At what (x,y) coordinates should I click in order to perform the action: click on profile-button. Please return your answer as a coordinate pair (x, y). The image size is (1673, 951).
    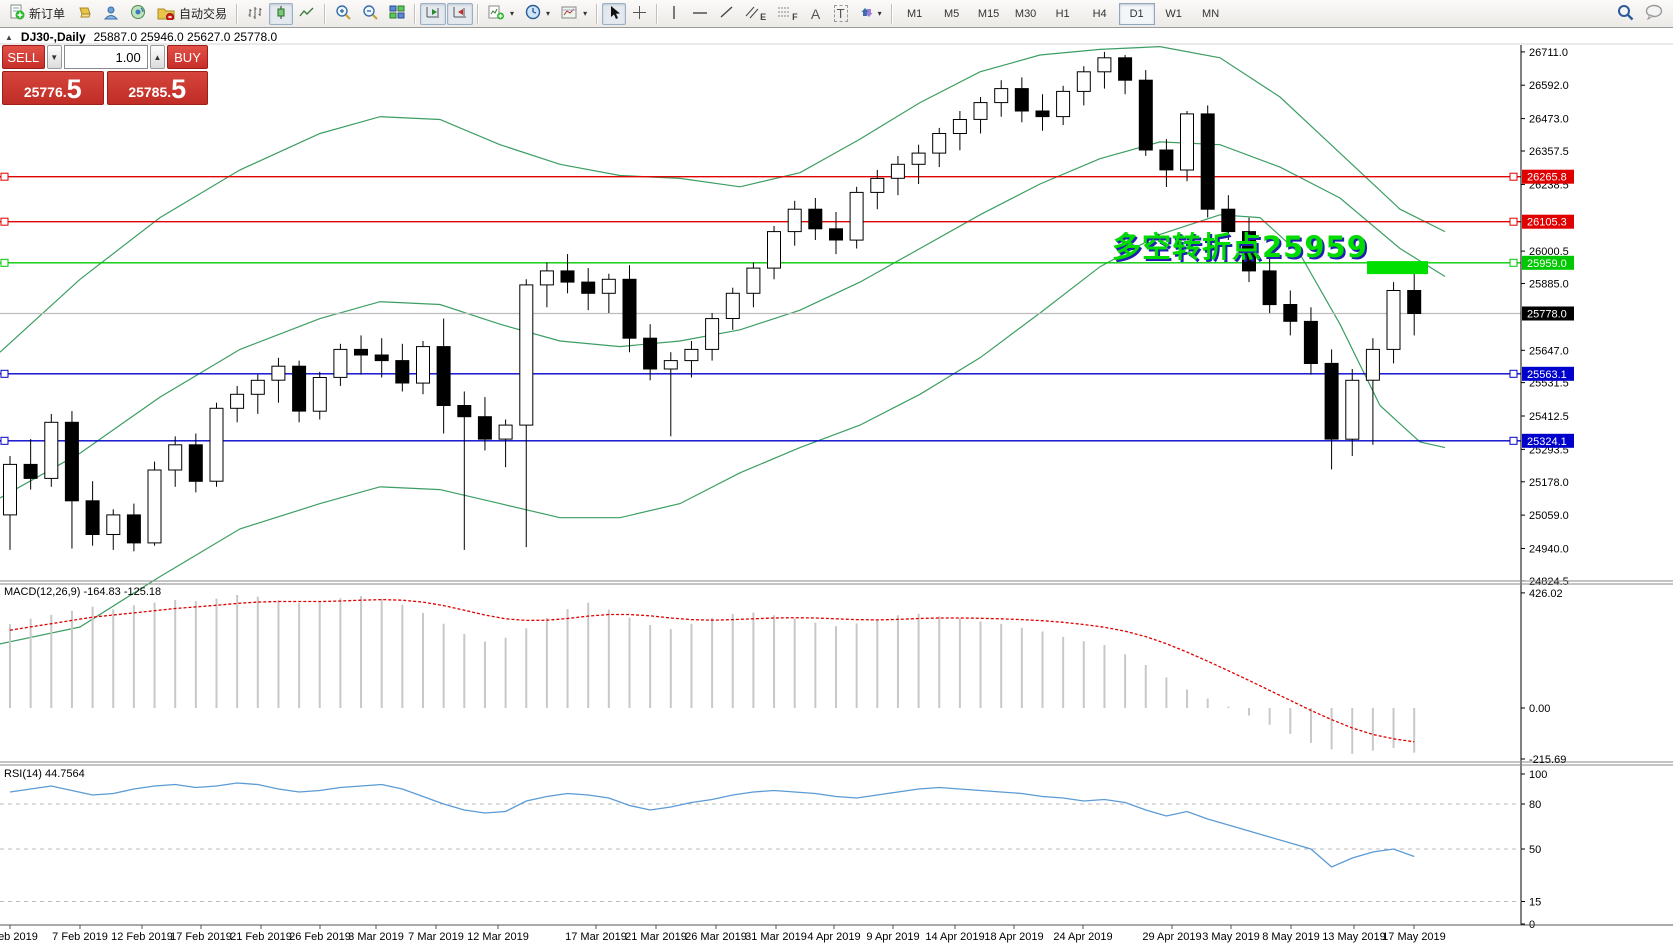
    Looking at the image, I should click on (111, 14).